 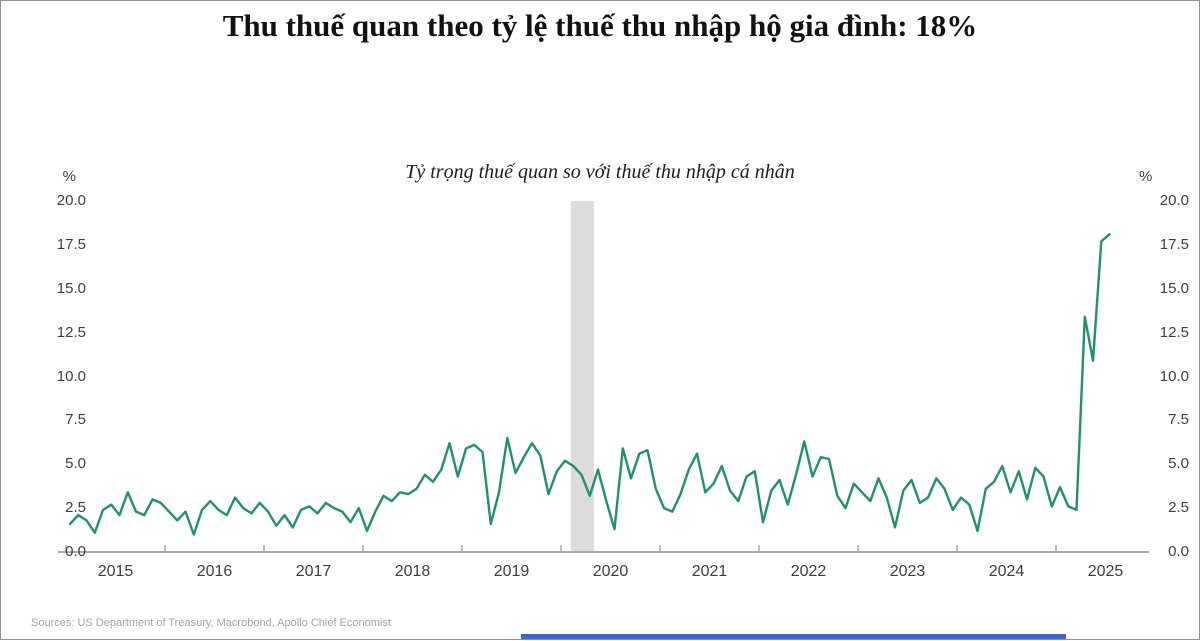 What do you see at coordinates (115, 571) in the screenshot?
I see `x-tick-label: 2015` at bounding box center [115, 571].